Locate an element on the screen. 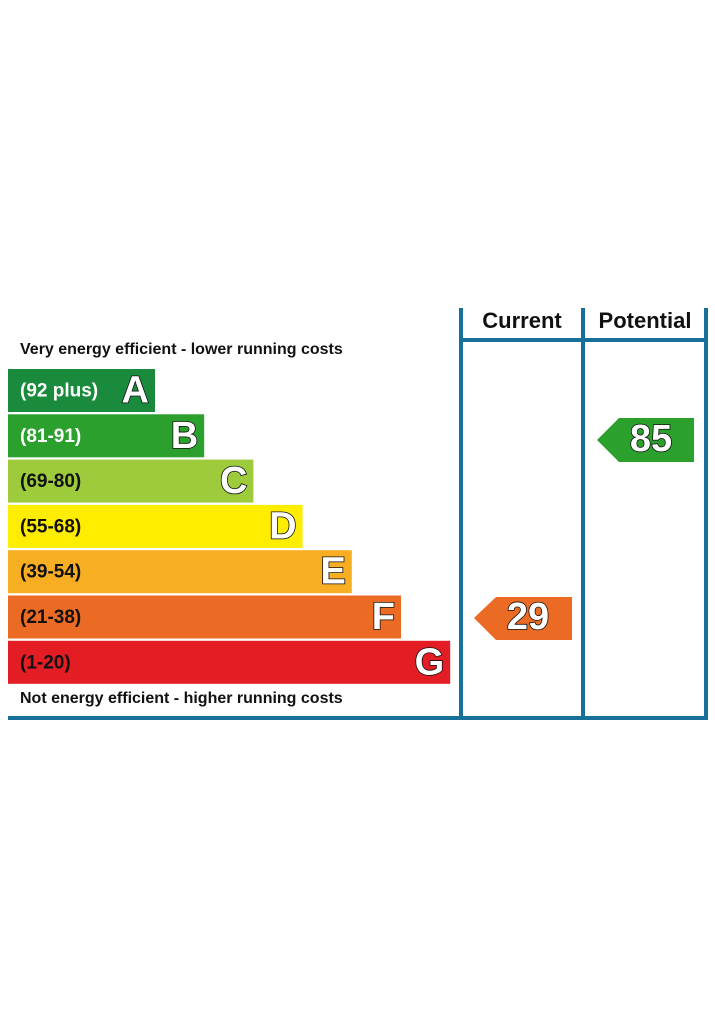 The image size is (715, 1033). current-arrow is located at coordinates (523, 618).